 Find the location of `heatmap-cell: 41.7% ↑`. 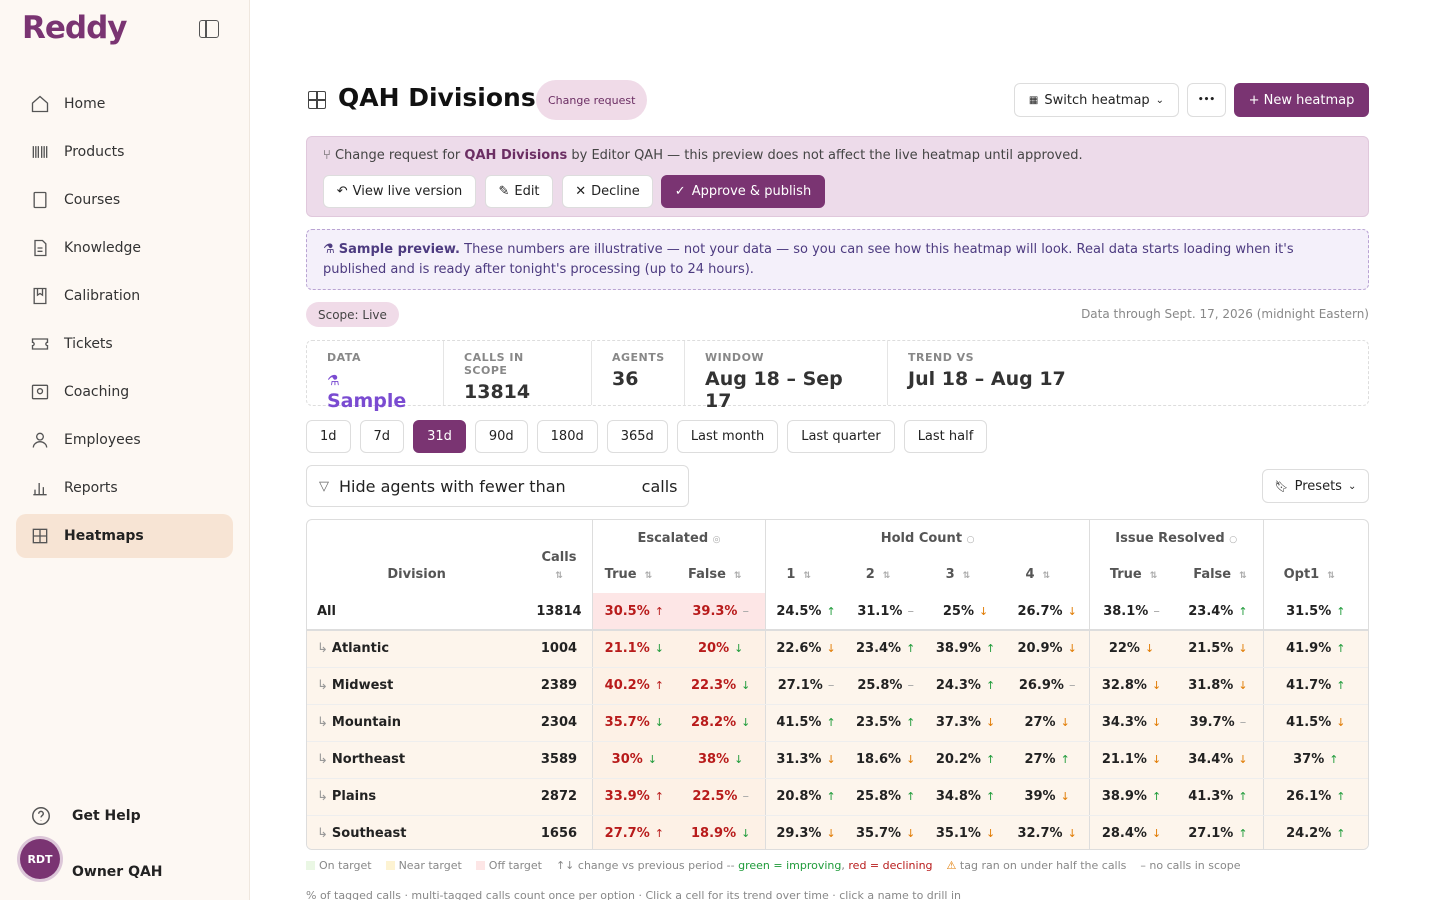

heatmap-cell: 41.7% ↑ is located at coordinates (1315, 686).